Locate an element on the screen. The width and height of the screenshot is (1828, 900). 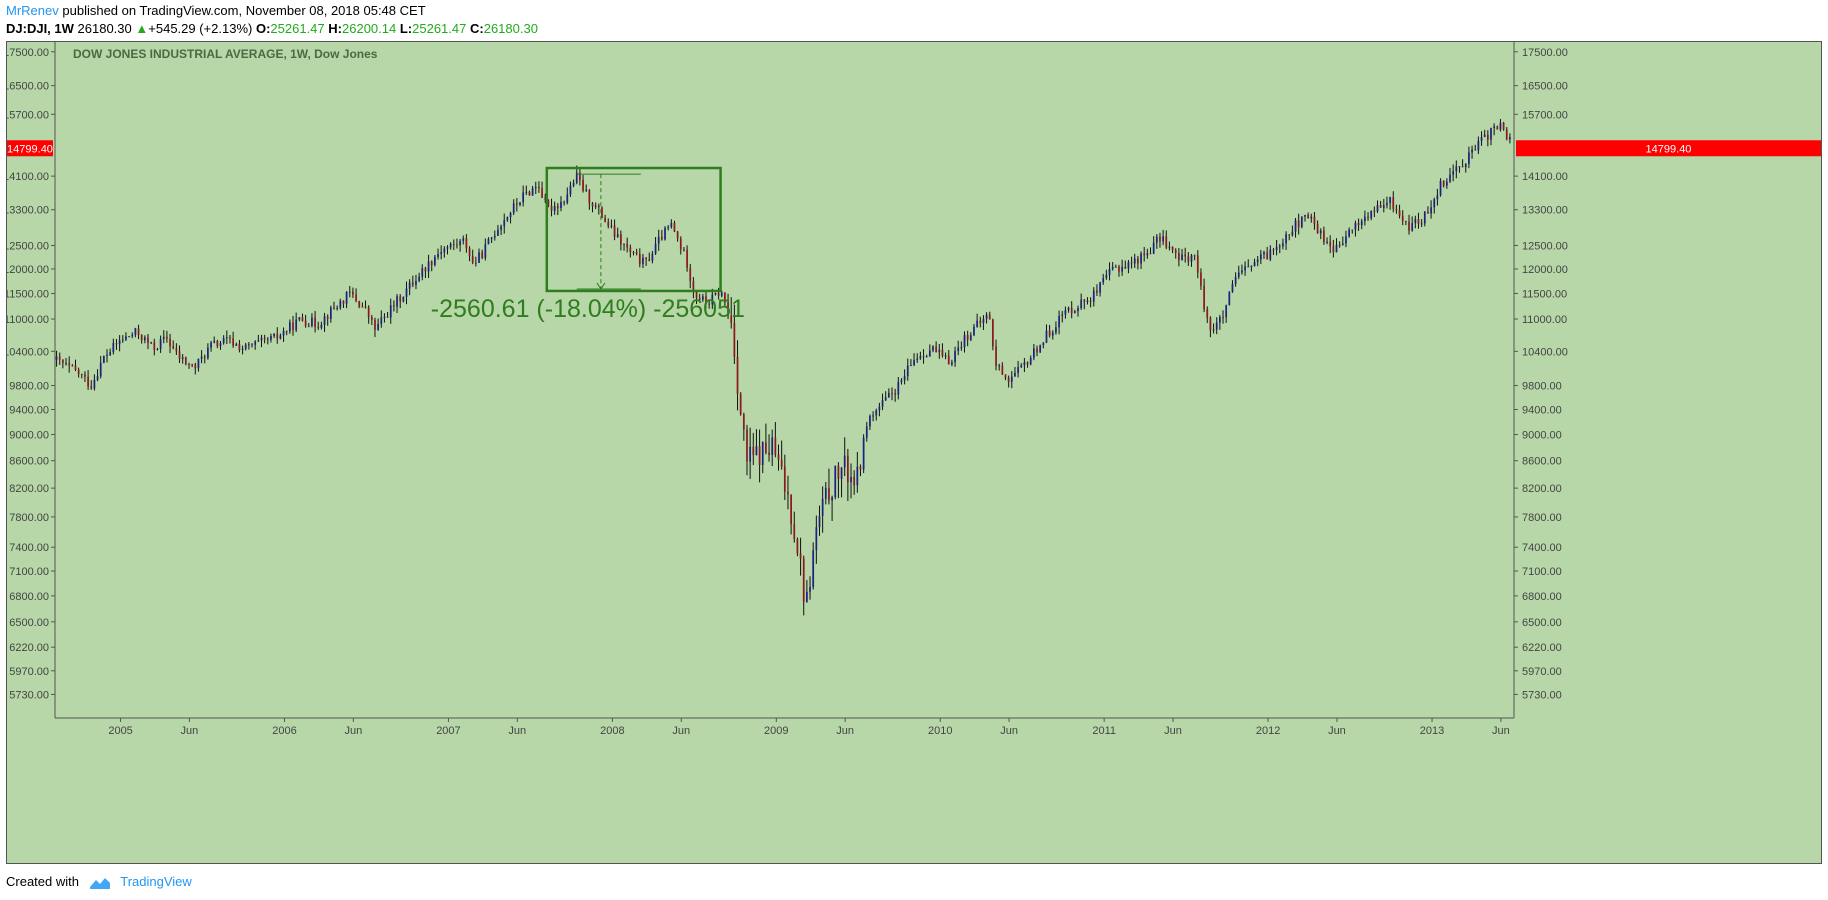
y-tick-label-right: 8200.00 is located at coordinates (1542, 489).